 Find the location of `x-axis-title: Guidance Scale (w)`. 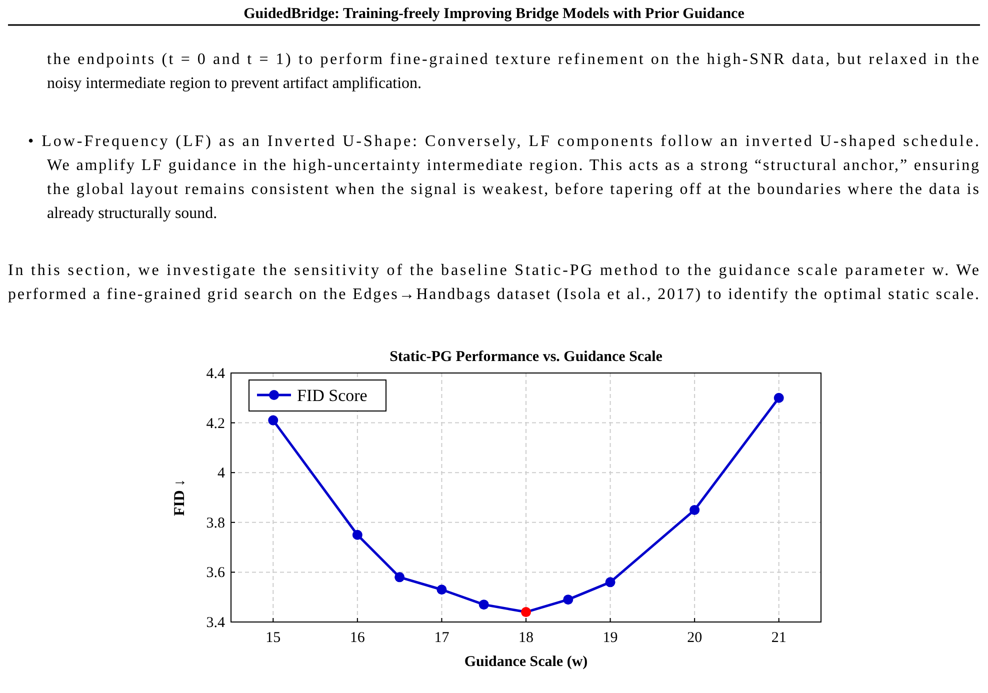

x-axis-title: Guidance Scale (w) is located at coordinates (526, 662).